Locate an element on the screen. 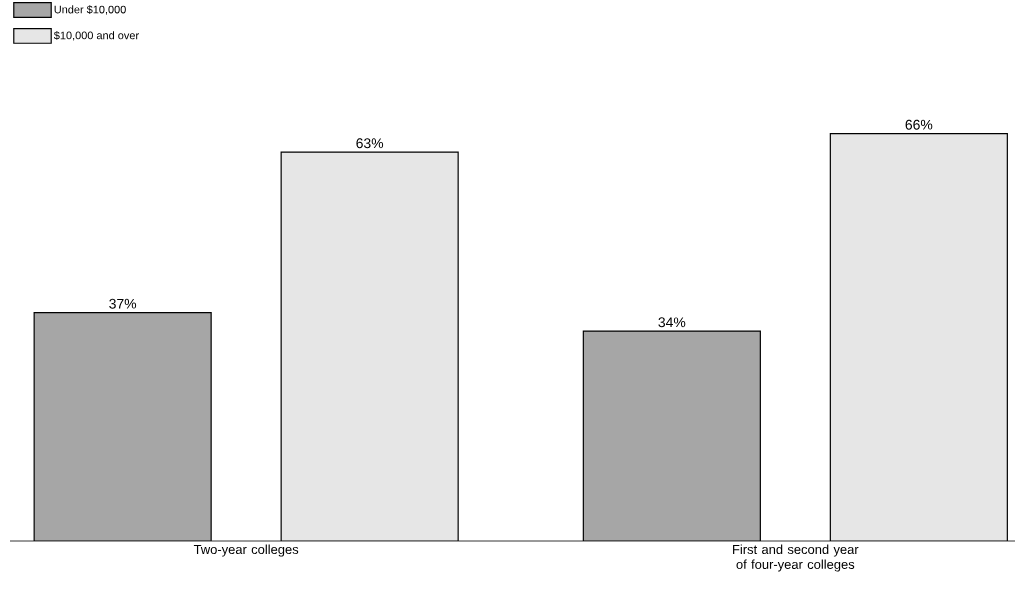 This screenshot has height=603, width=1023. data-label: 37% is located at coordinates (123, 303).